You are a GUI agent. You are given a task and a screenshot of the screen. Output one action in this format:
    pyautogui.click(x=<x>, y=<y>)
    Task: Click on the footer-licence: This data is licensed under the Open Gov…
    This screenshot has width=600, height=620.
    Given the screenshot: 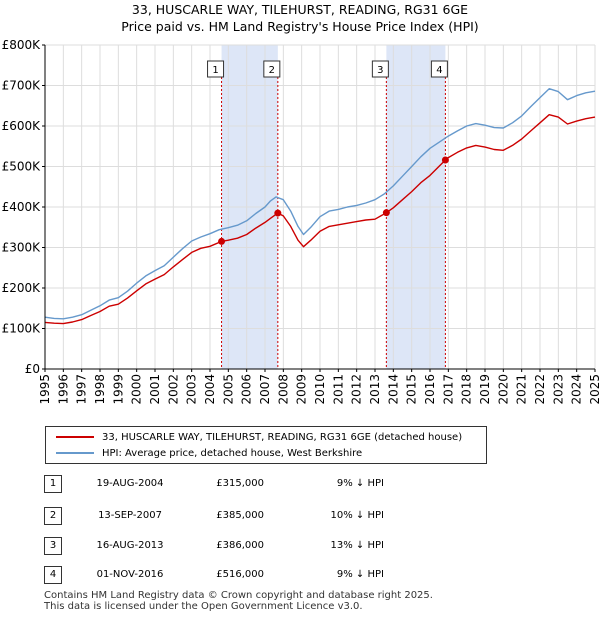 What is the action you would take?
    pyautogui.click(x=203, y=606)
    